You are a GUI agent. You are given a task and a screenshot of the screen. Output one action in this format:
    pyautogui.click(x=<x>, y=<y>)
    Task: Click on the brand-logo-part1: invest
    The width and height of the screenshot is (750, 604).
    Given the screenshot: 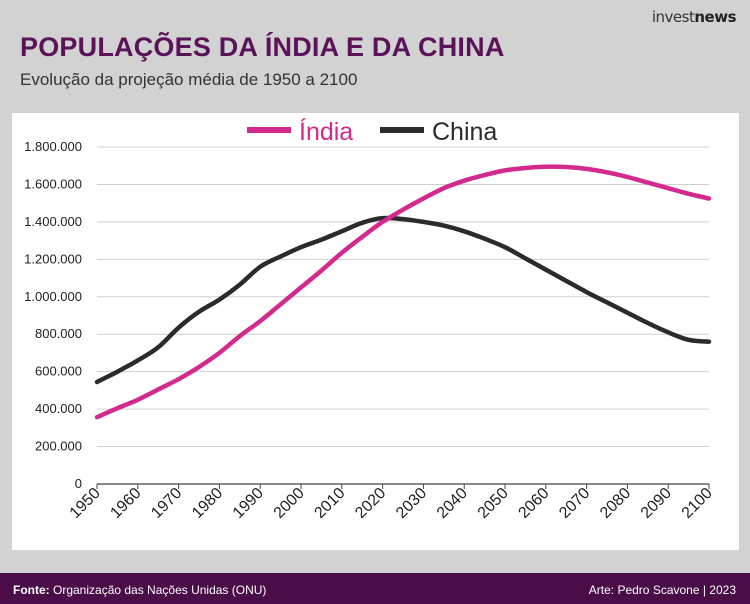 What is the action you would take?
    pyautogui.click(x=673, y=17)
    